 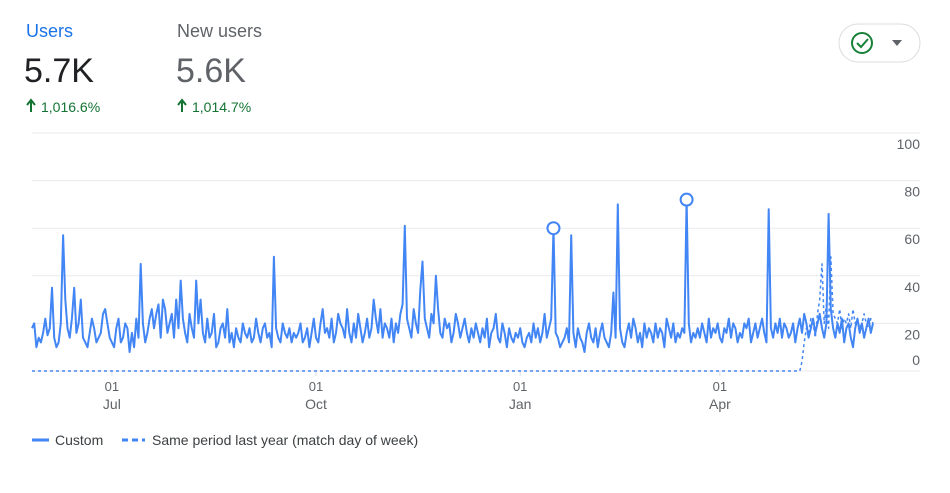 What do you see at coordinates (211, 71) in the screenshot?
I see `metric-value: 5.6K` at bounding box center [211, 71].